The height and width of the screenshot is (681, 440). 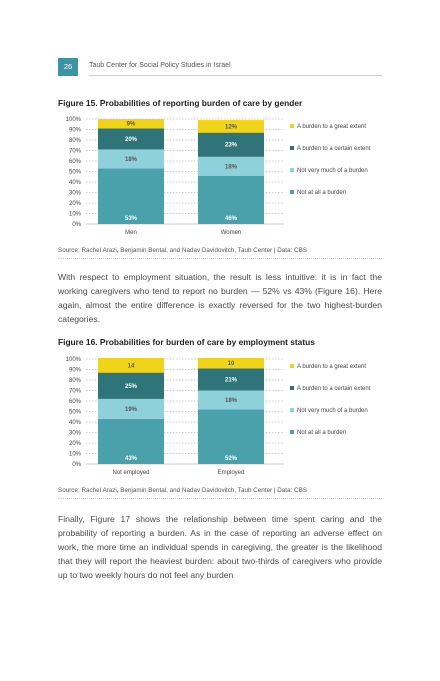 What do you see at coordinates (131, 459) in the screenshot?
I see `data-label: 43%` at bounding box center [131, 459].